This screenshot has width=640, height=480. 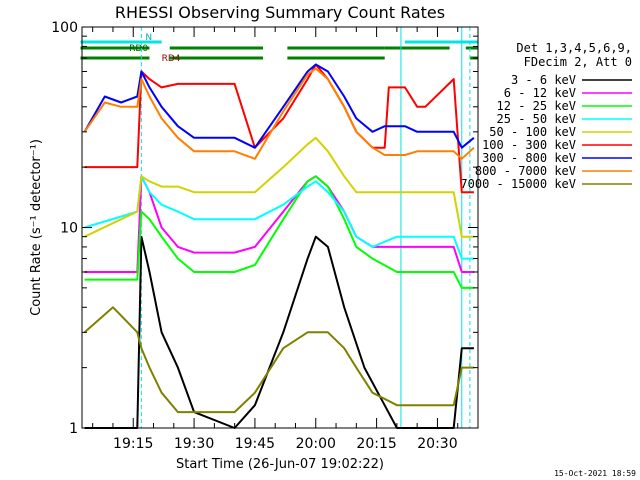 I want to click on y-tick-label: 1, so click(x=73, y=429).